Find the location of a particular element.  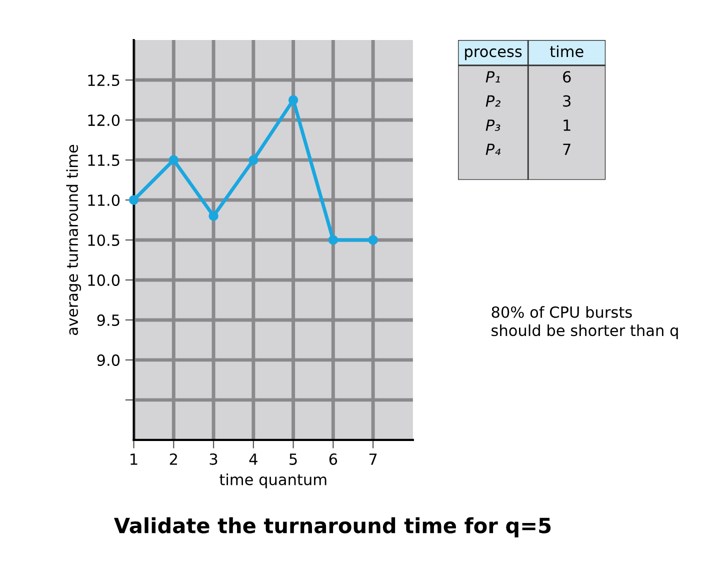

x-axis-title: time quantum is located at coordinates (273, 480).